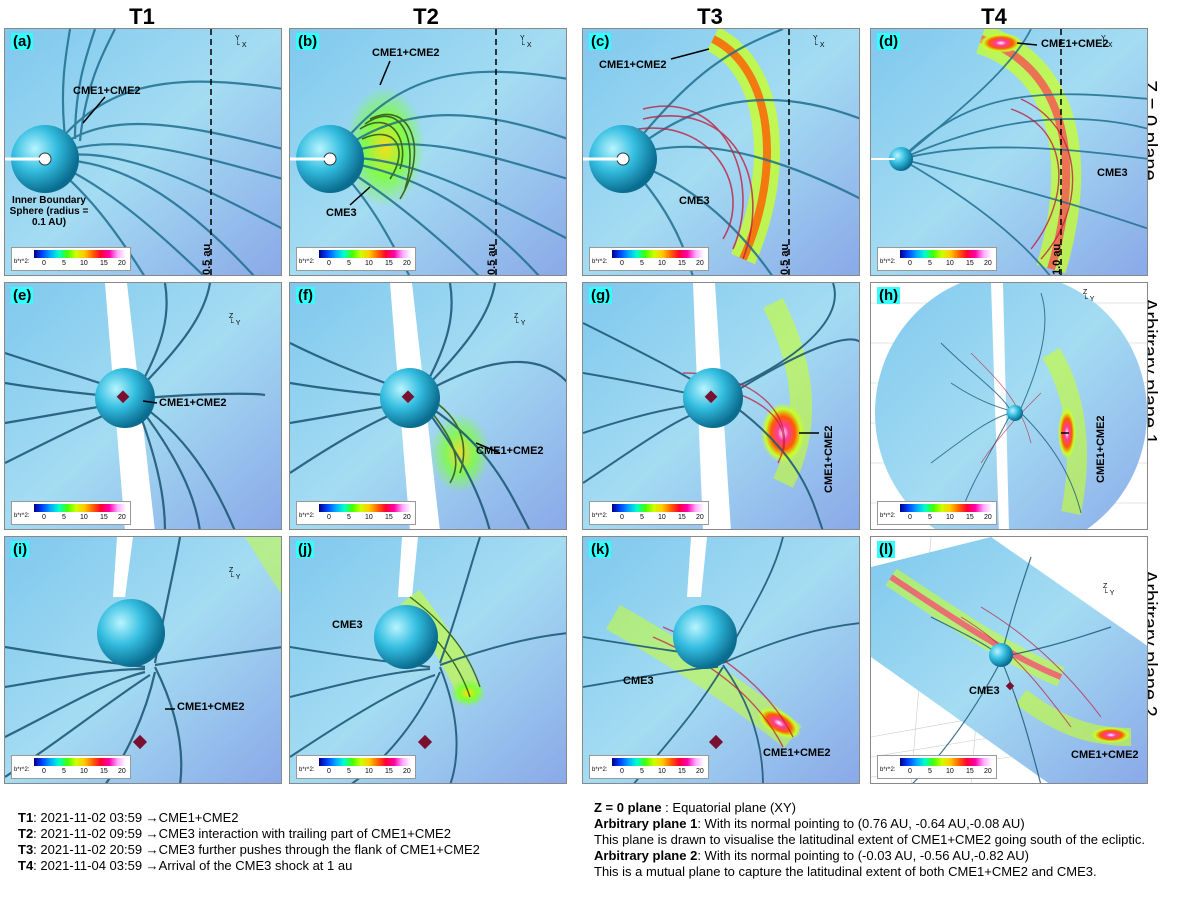  What do you see at coordinates (142, 16) in the screenshot?
I see `column-header-t1: T1` at bounding box center [142, 16].